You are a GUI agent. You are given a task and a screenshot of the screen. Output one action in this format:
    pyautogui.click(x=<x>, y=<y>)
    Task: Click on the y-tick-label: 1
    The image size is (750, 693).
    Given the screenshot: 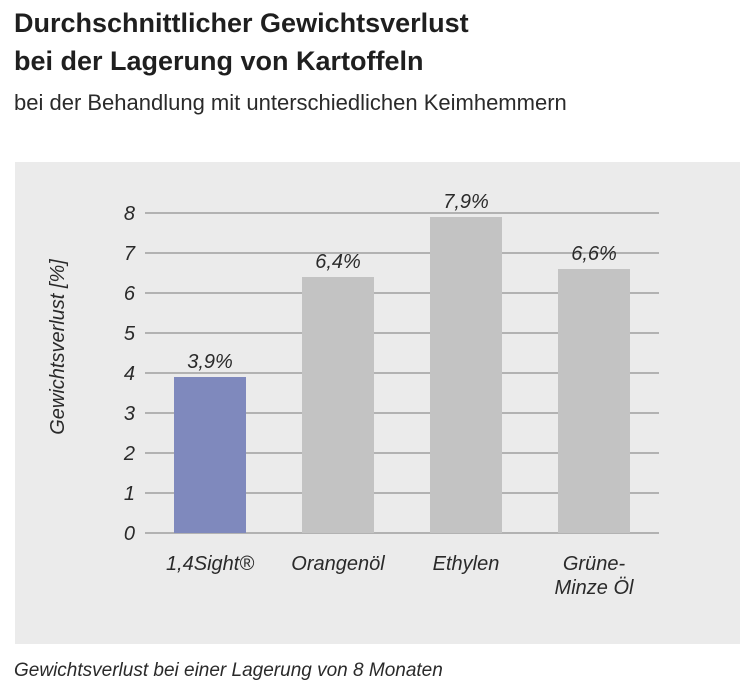 What is the action you would take?
    pyautogui.click(x=129, y=494)
    